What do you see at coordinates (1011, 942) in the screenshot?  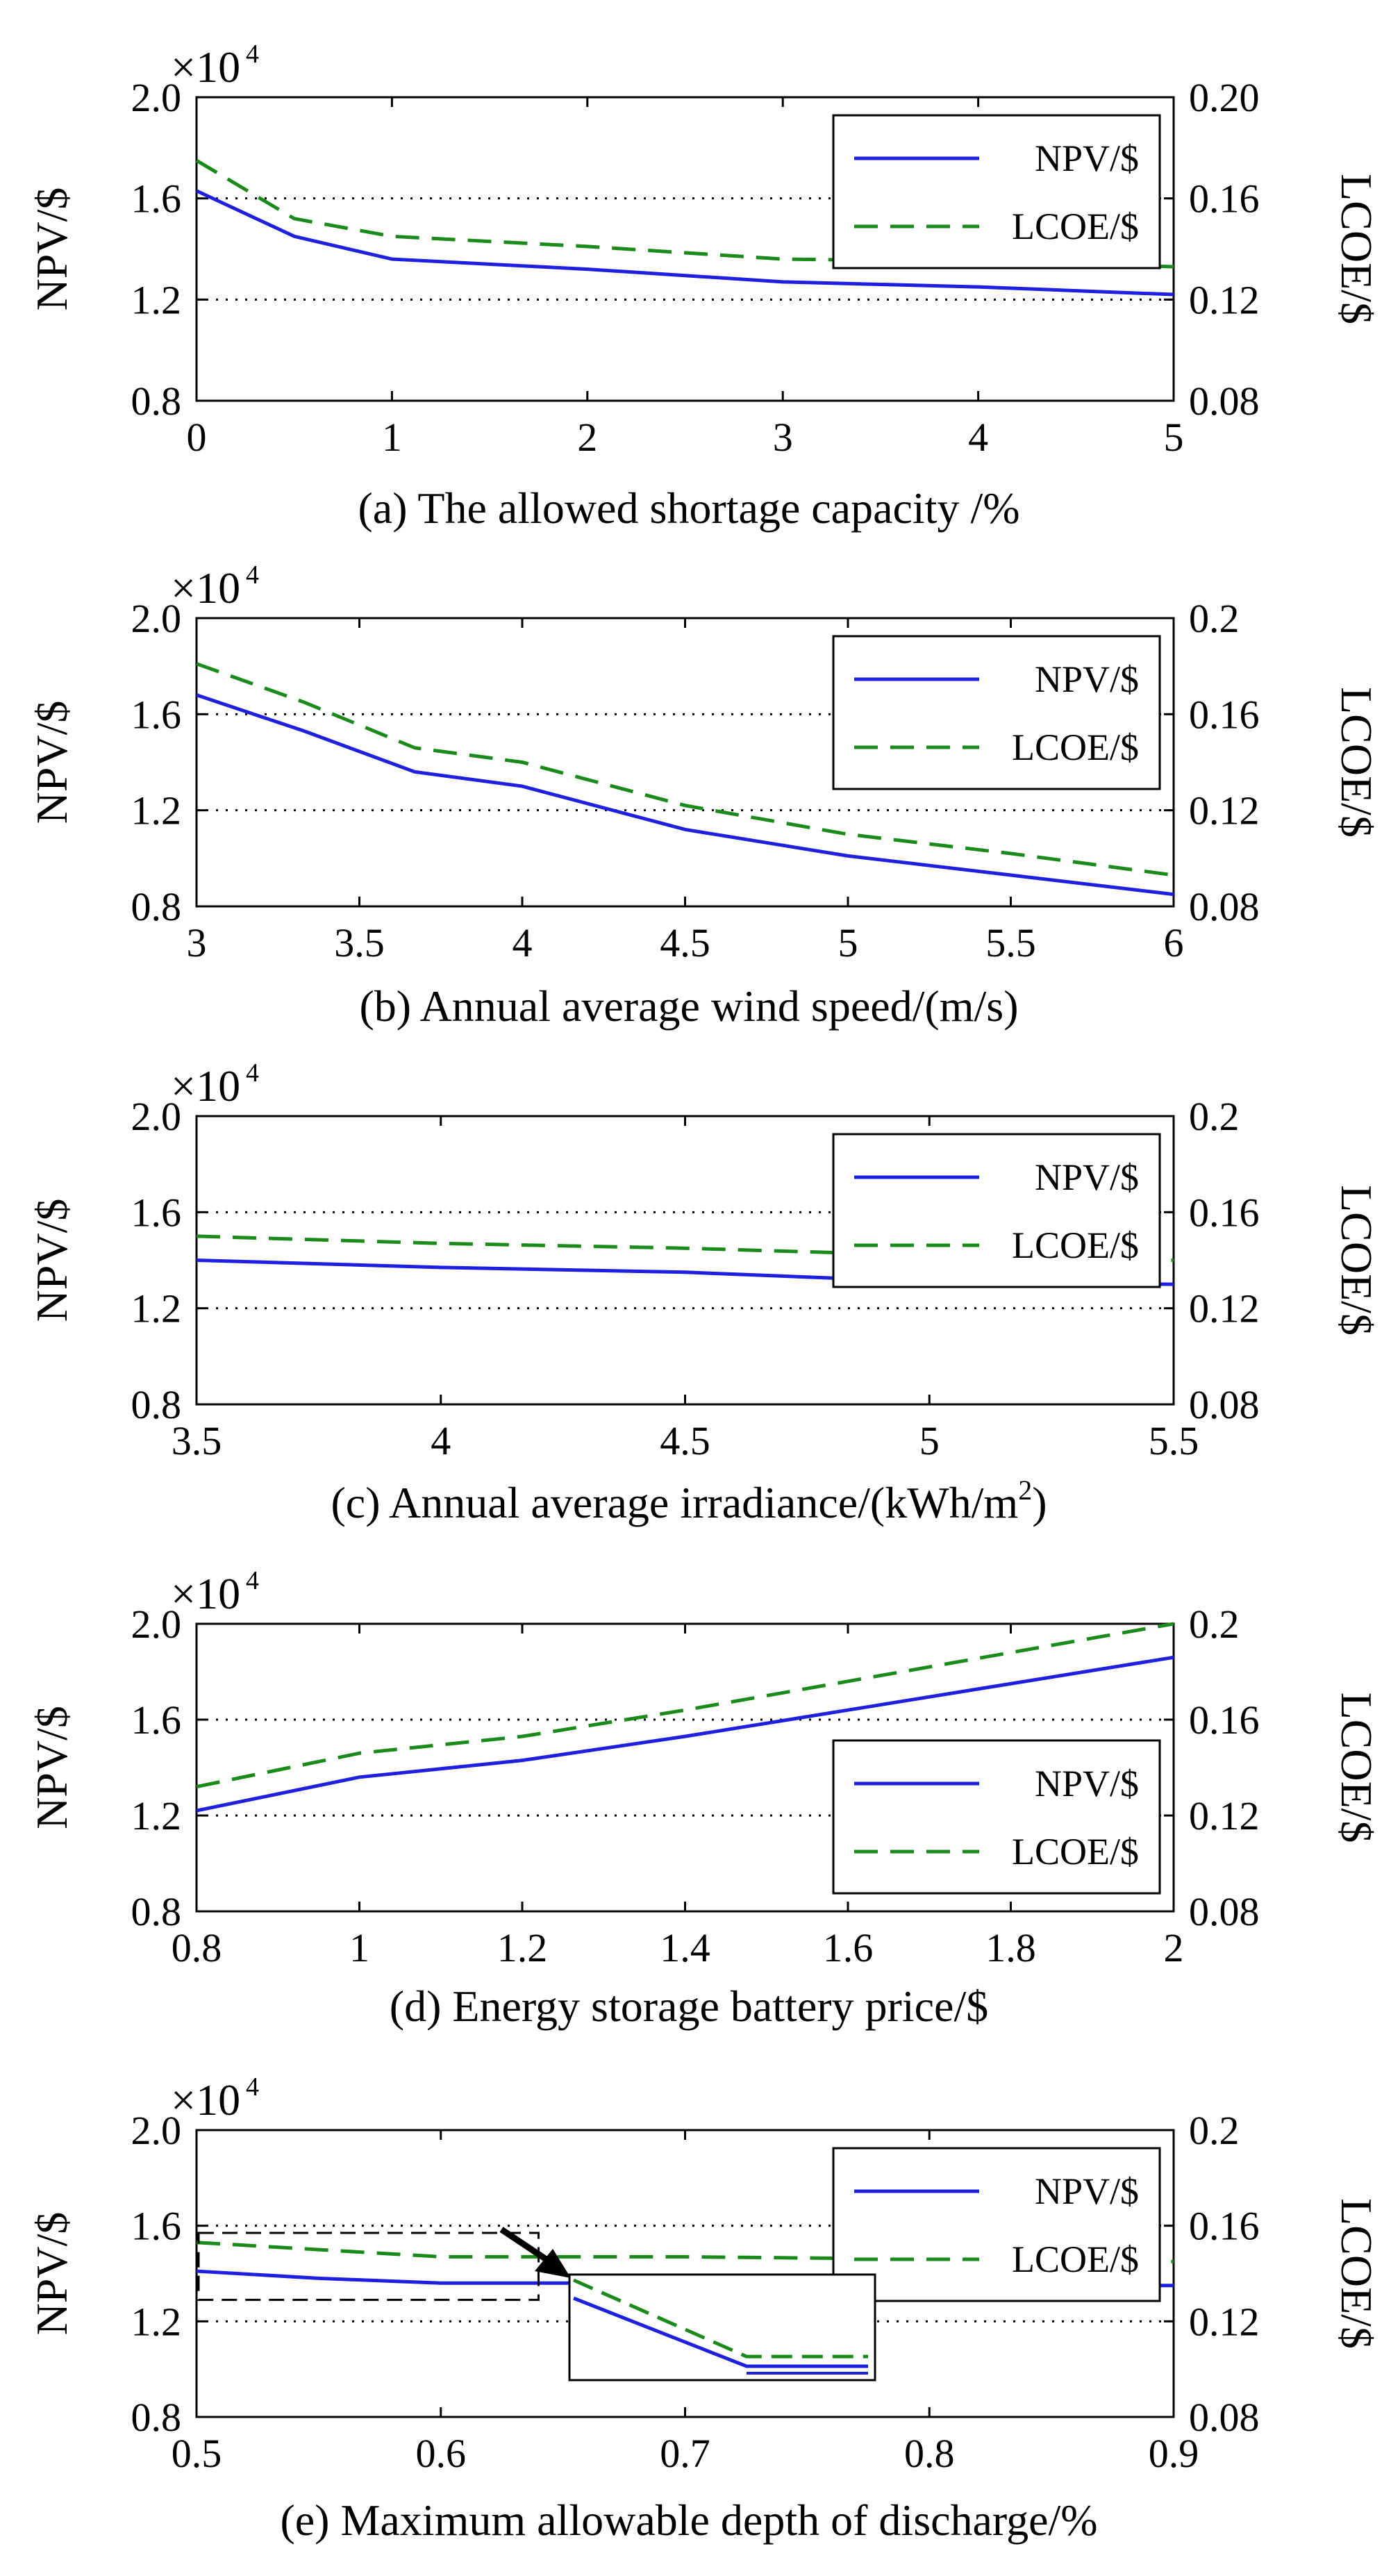 I see `x-tick-label: 5.5` at bounding box center [1011, 942].